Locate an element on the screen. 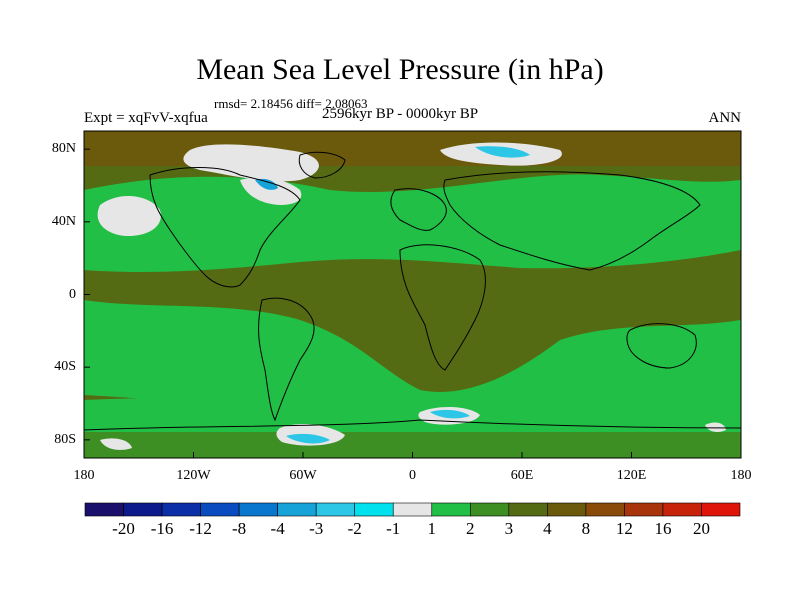 This screenshot has width=800, height=600. colorbar-label: -8 is located at coordinates (239, 528).